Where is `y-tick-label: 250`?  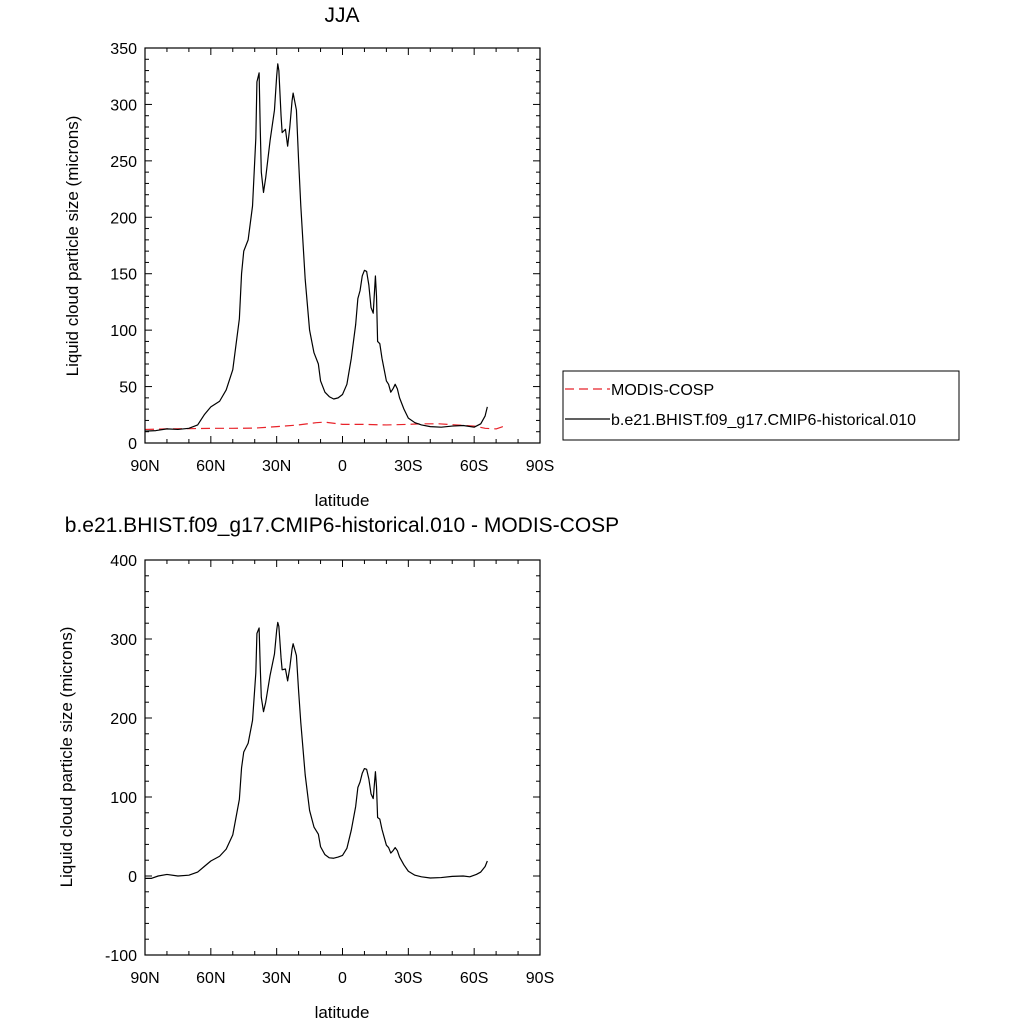
y-tick-label: 250 is located at coordinates (123, 162).